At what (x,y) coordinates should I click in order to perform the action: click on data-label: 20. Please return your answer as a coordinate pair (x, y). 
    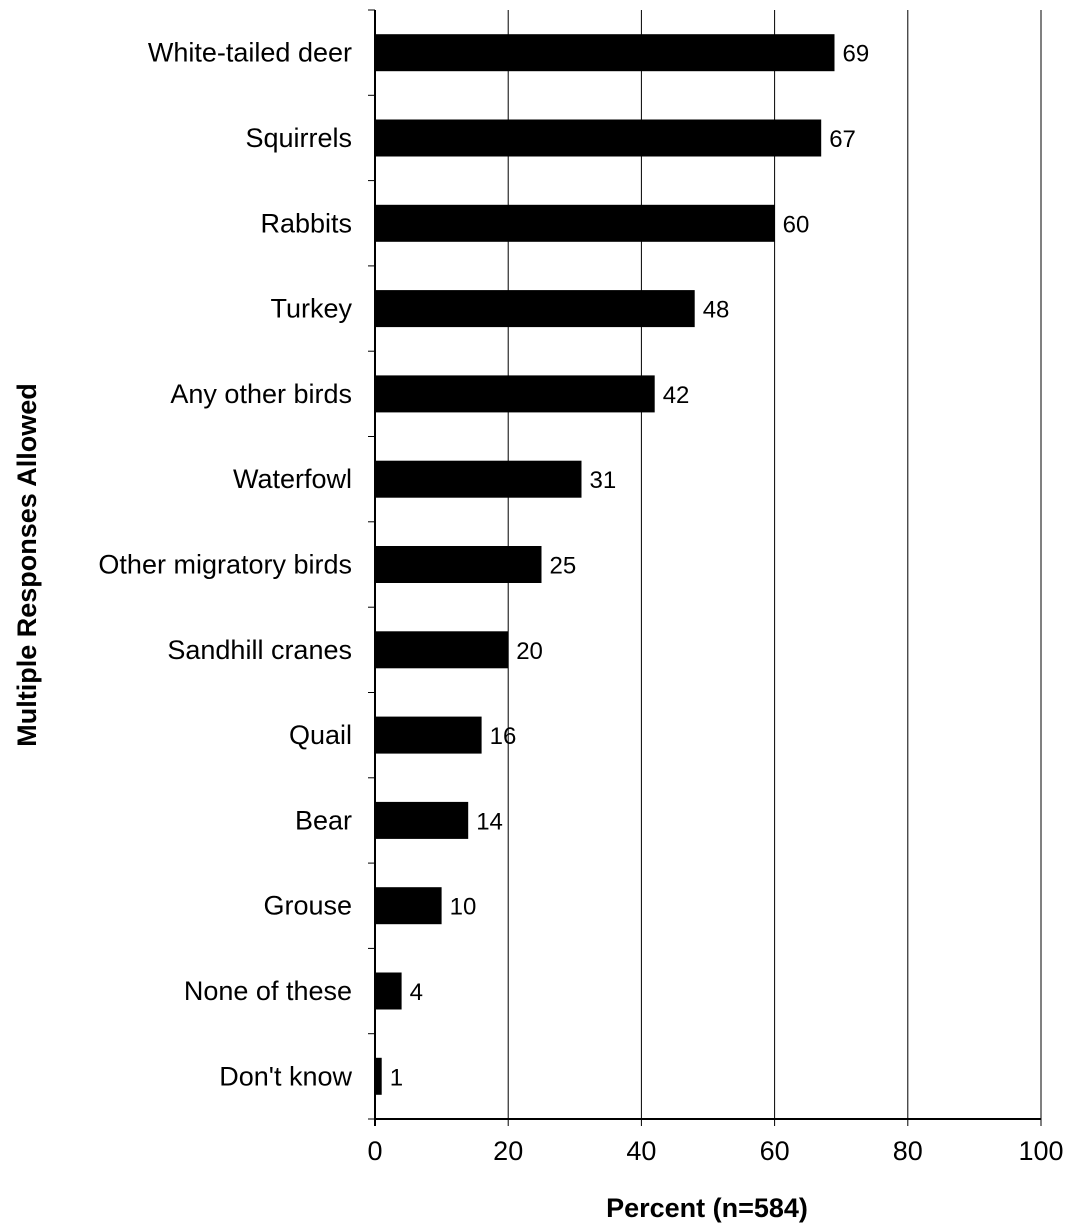
    Looking at the image, I should click on (529, 651).